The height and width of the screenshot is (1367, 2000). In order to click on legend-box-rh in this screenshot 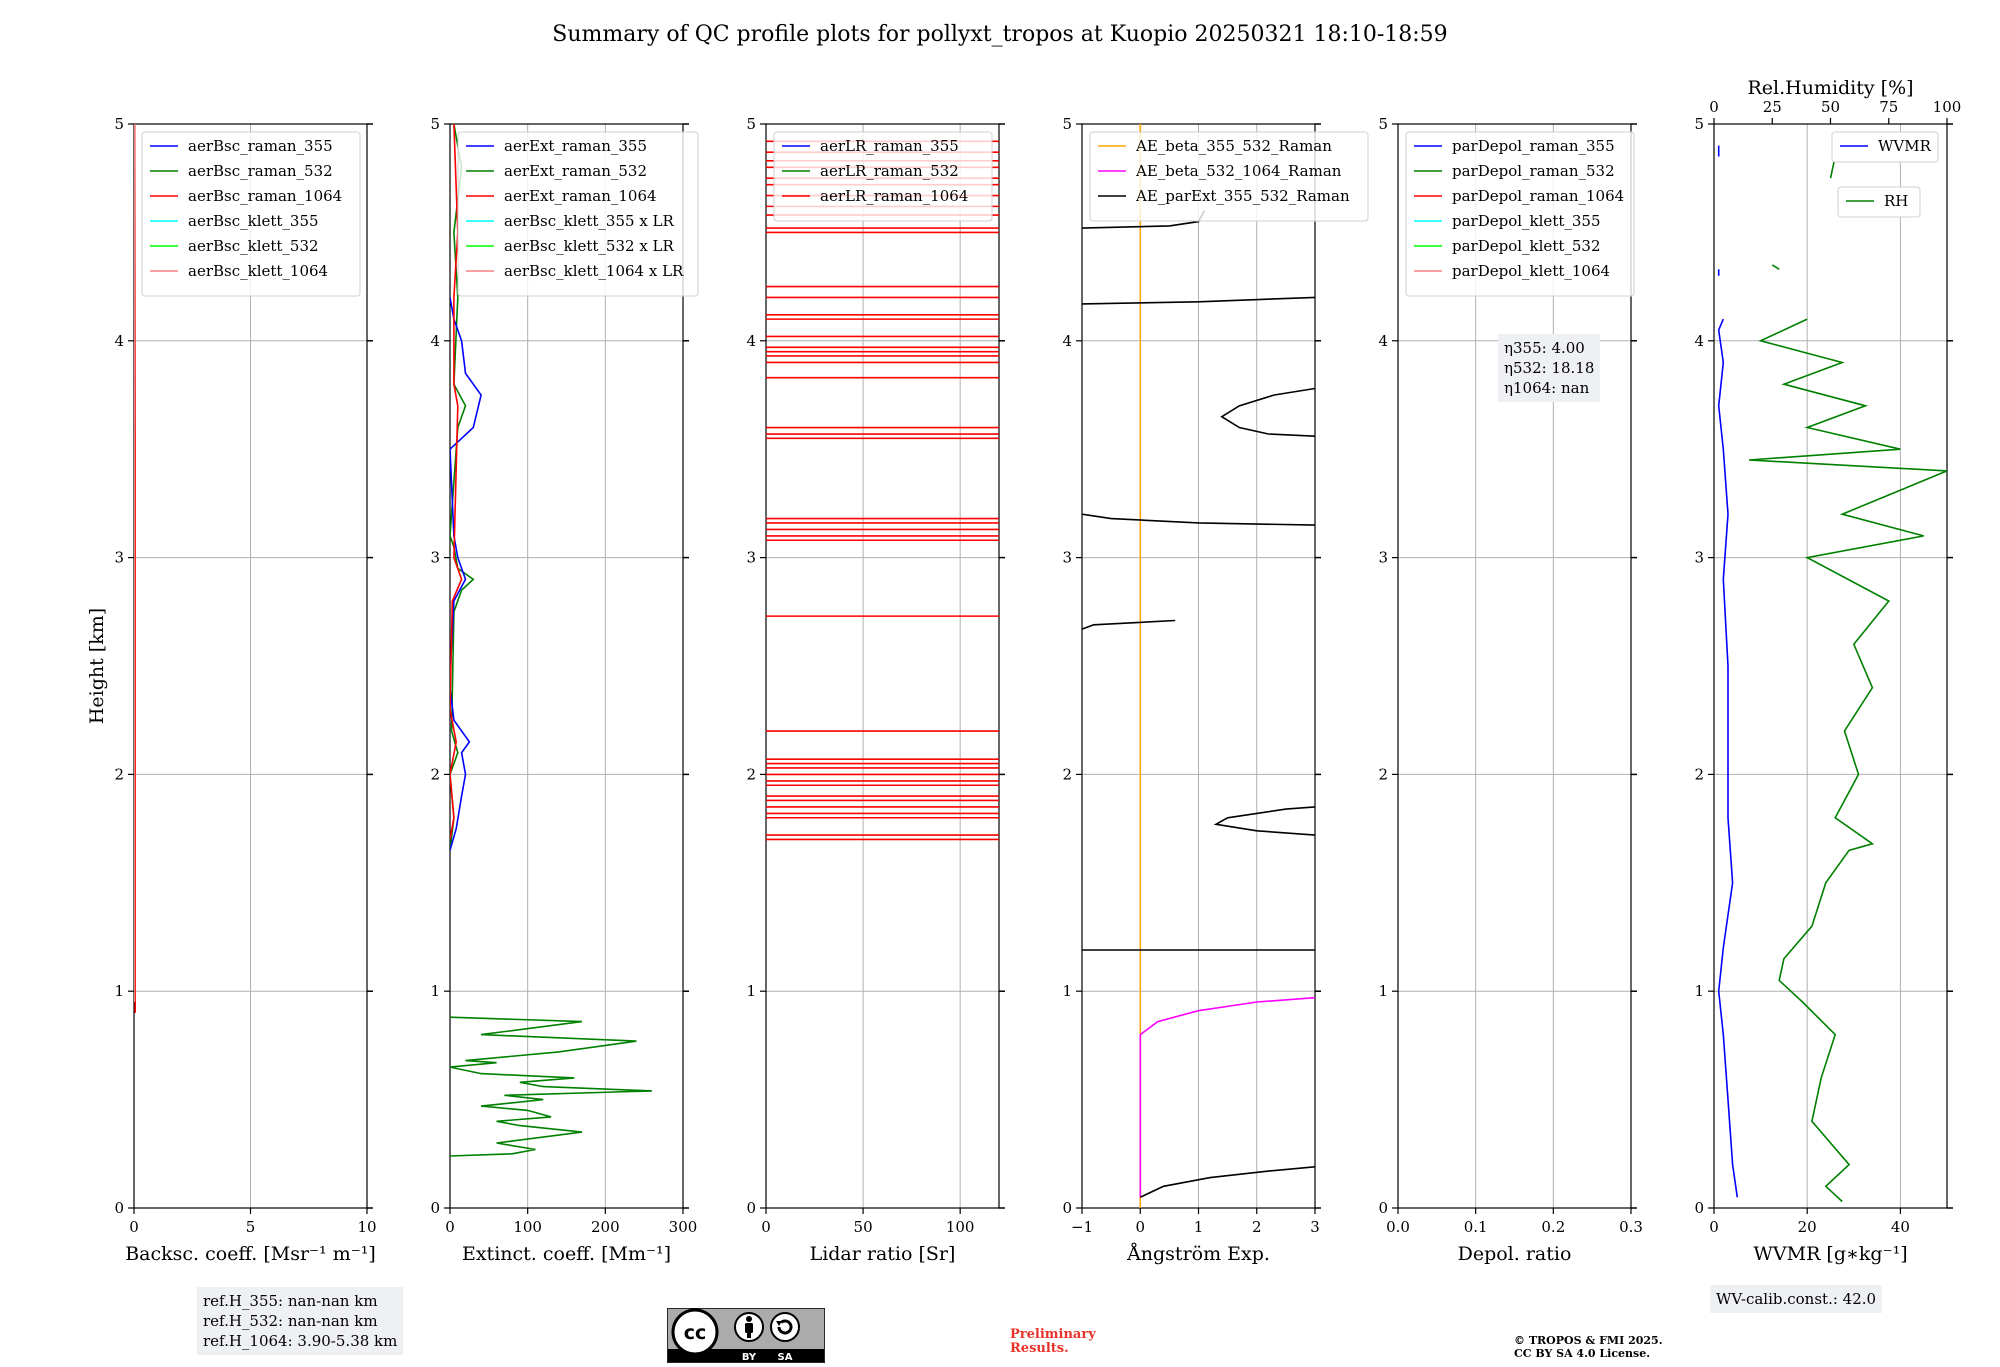, I will do `click(1879, 202)`.